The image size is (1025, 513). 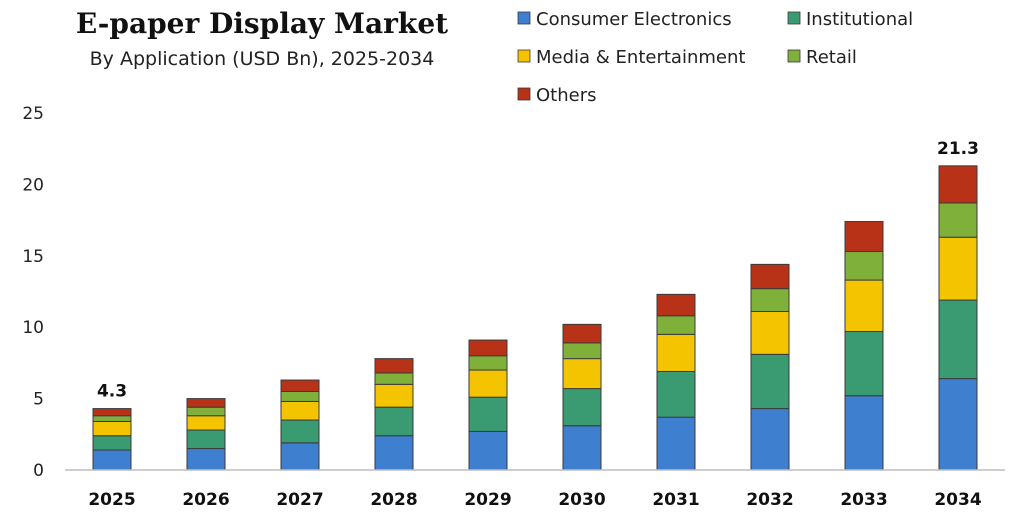 What do you see at coordinates (262, 59) in the screenshot?
I see `chart-subtitle: By Application (USD Bn), 2025-2034` at bounding box center [262, 59].